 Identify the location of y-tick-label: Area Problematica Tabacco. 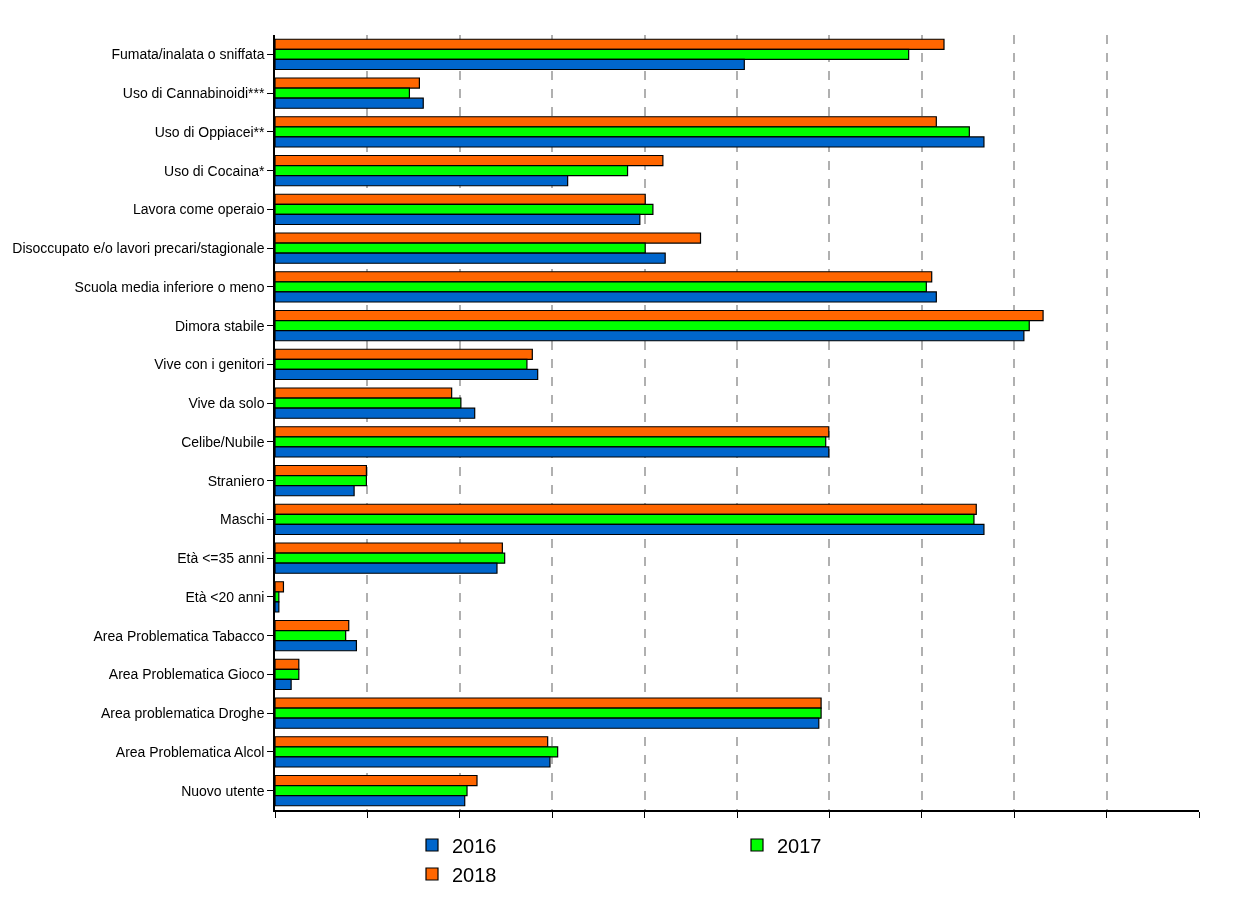
(179, 635).